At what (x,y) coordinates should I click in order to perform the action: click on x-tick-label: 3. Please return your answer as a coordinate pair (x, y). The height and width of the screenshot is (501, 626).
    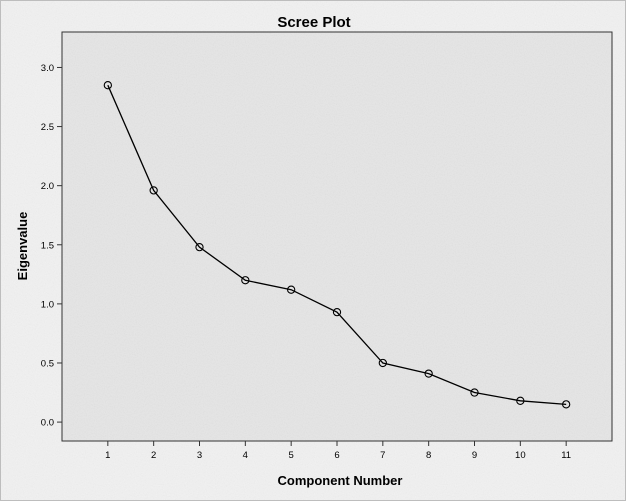
    Looking at the image, I should click on (199, 455).